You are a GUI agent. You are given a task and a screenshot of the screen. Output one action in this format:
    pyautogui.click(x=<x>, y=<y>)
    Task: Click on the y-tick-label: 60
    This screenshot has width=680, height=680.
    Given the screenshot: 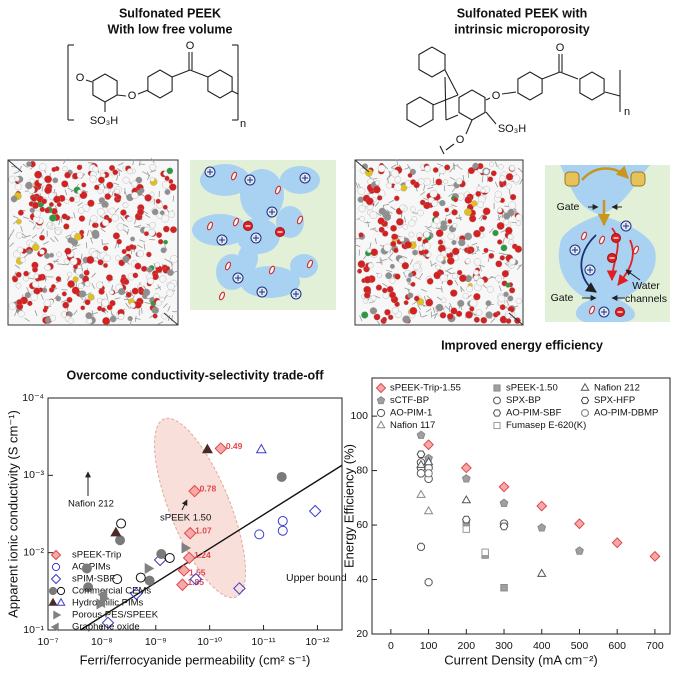 What is the action you would take?
    pyautogui.click(x=362, y=525)
    